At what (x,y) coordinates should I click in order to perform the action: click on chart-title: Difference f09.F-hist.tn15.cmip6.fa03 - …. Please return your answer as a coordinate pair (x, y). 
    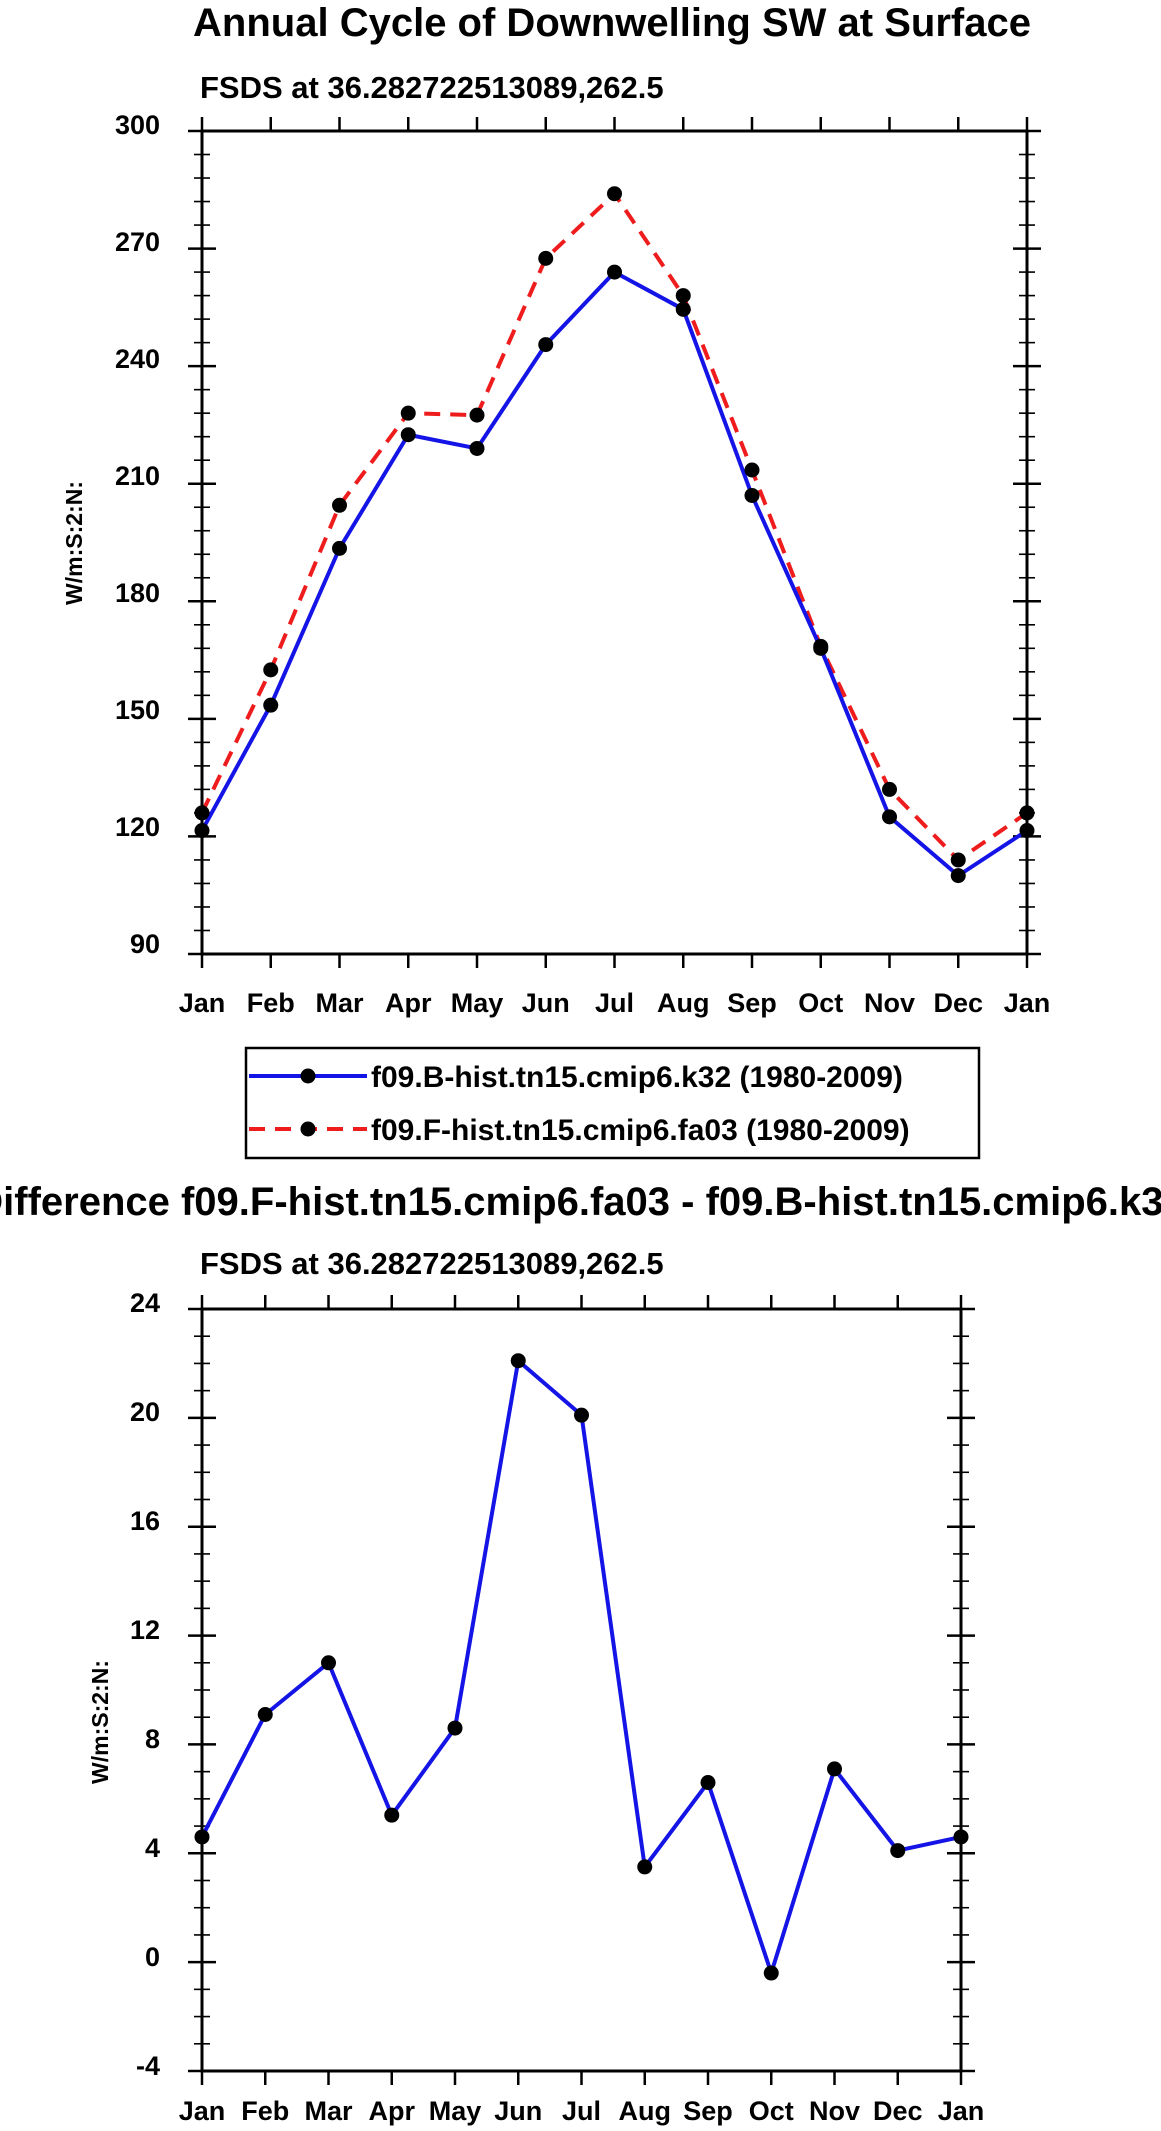
    Looking at the image, I should click on (580, 1202).